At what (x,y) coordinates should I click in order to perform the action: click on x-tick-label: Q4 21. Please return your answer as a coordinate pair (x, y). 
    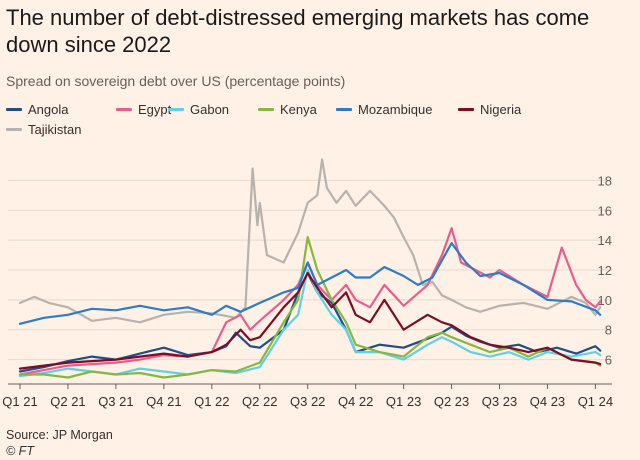
    Looking at the image, I should click on (163, 401).